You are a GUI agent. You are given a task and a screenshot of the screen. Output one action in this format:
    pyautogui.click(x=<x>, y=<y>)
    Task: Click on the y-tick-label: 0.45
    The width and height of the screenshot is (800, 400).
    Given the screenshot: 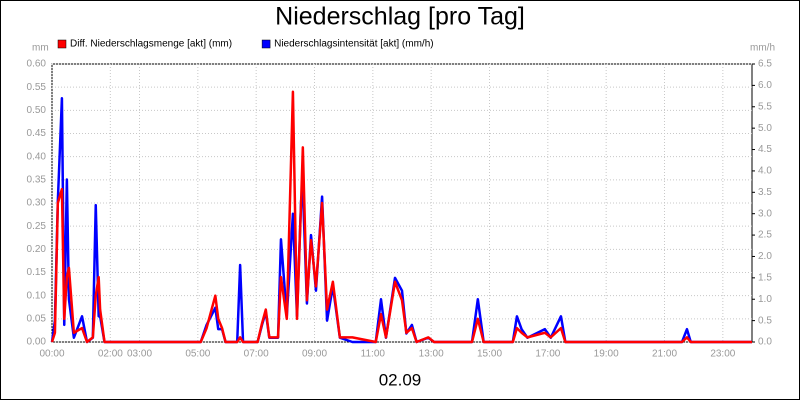 What is the action you would take?
    pyautogui.click(x=37, y=133)
    